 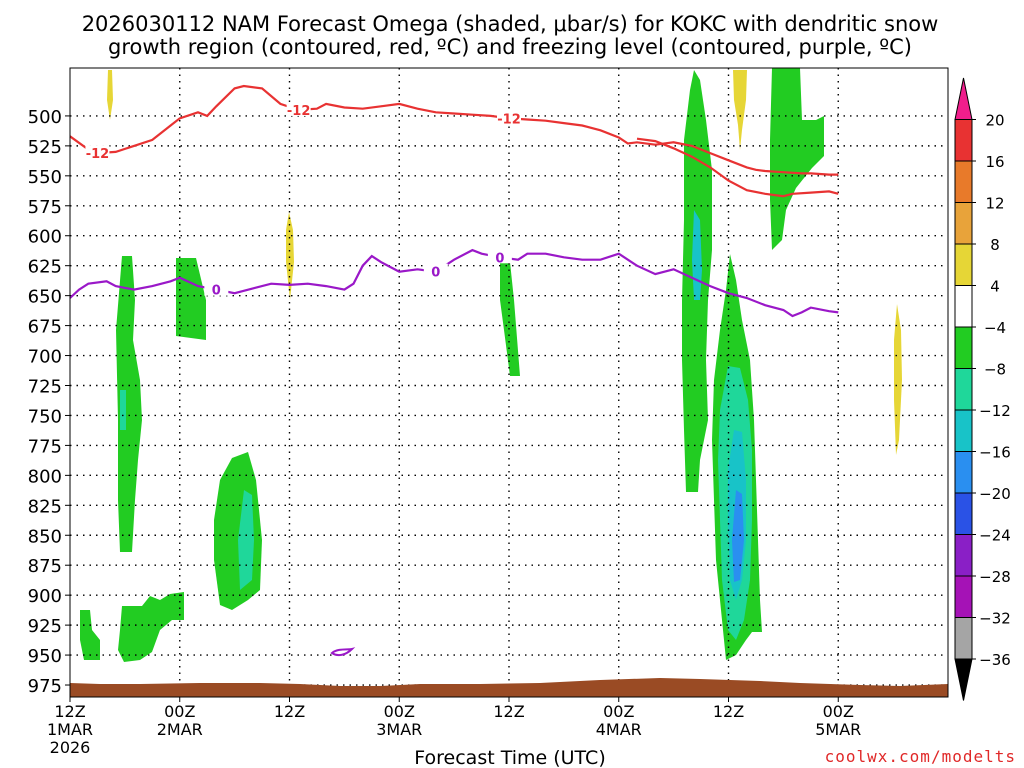 I want to click on y-tick-label: 725, so click(x=45, y=386).